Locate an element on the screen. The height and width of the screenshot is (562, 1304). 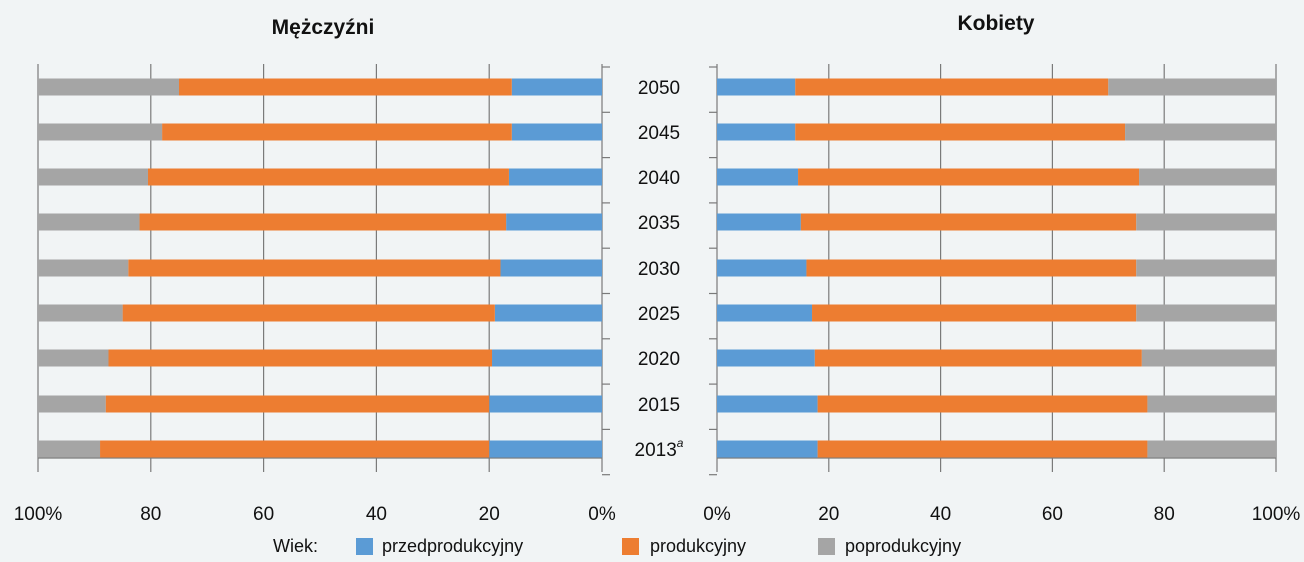
bar-women-2045-przedprodukcyjny is located at coordinates (756, 132).